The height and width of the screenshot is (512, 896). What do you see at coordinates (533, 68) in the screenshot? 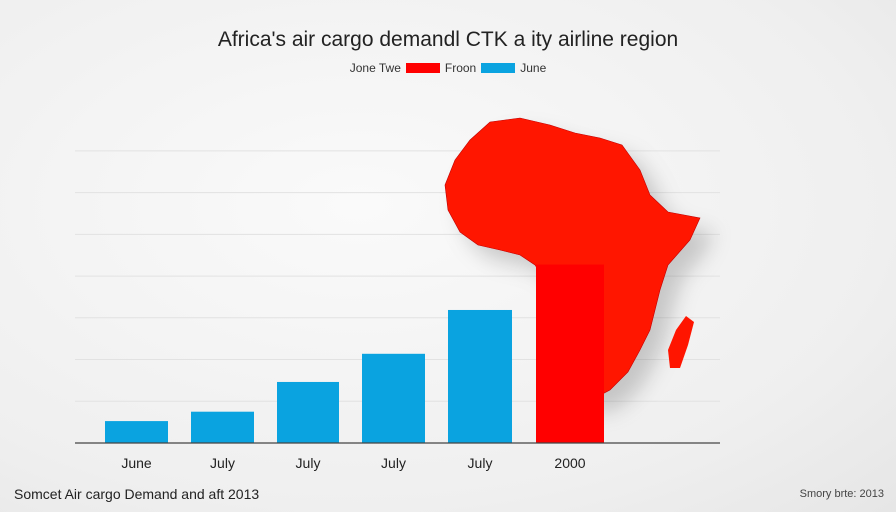
I see `legend-label-2: June` at bounding box center [533, 68].